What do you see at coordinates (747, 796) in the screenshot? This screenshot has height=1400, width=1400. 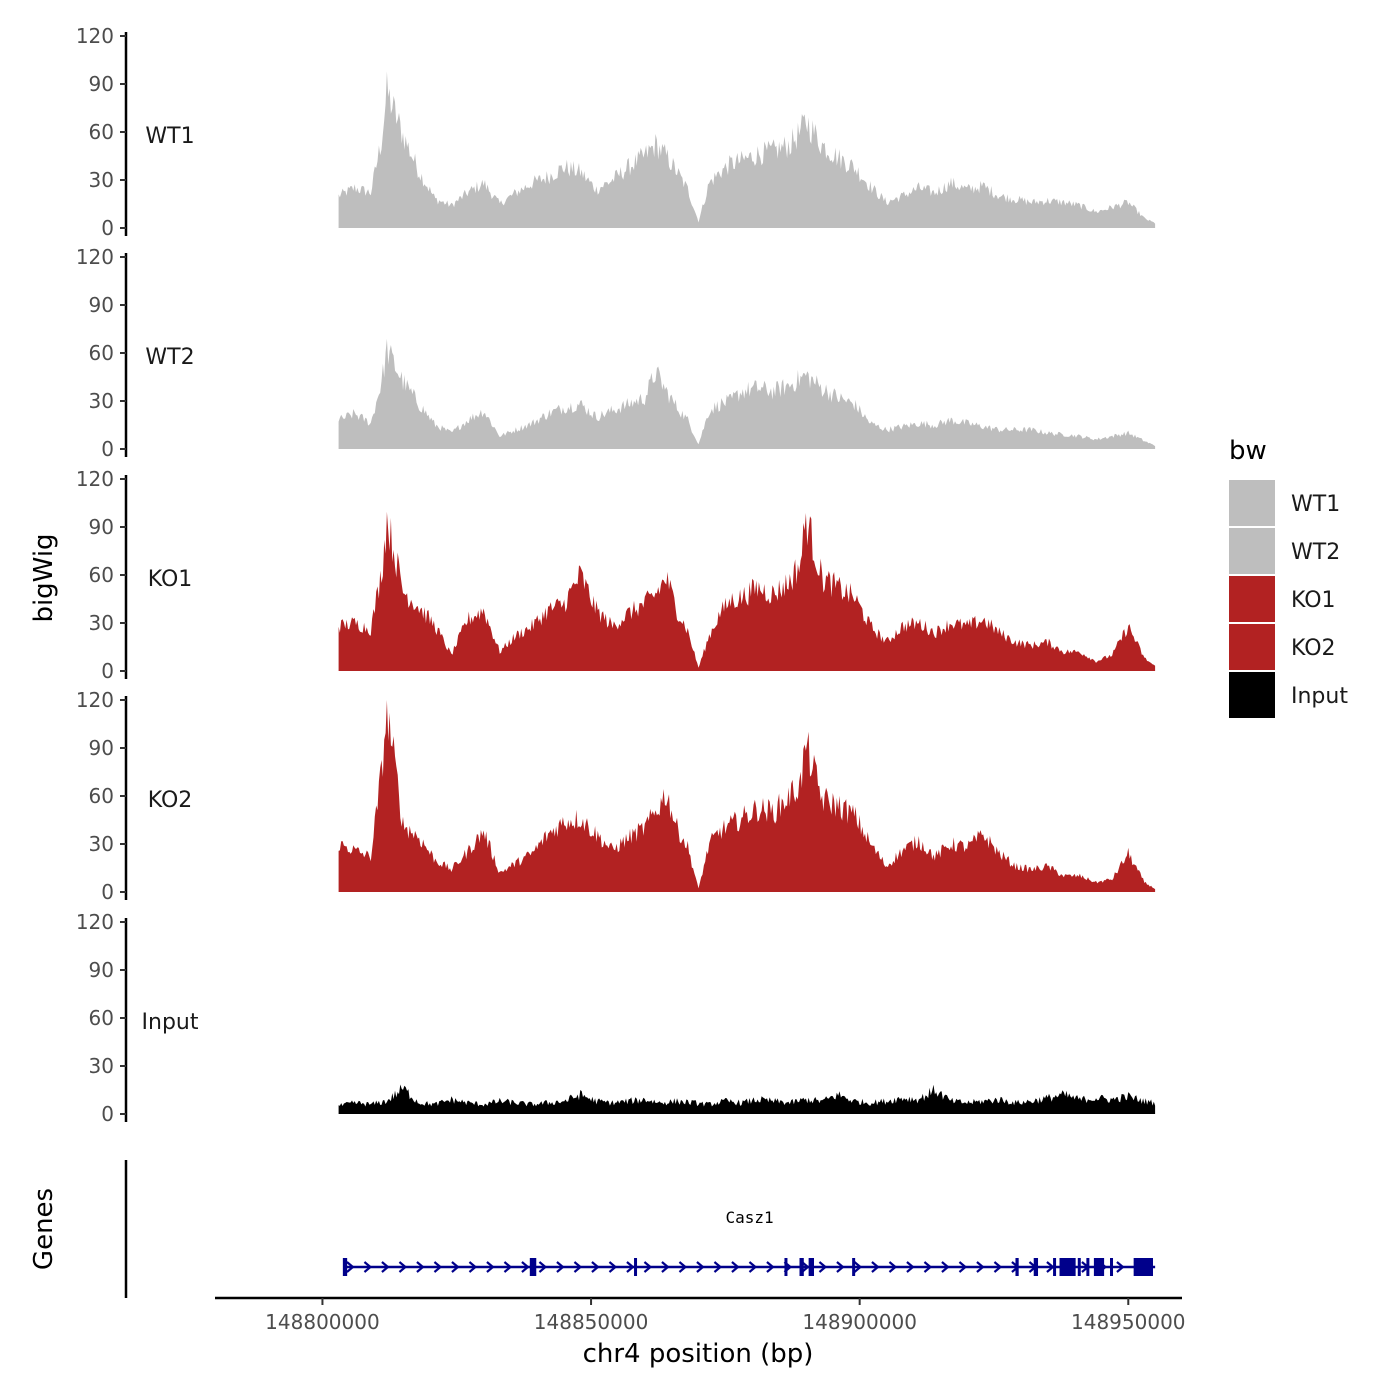 I see `coverage-area-ko2` at bounding box center [747, 796].